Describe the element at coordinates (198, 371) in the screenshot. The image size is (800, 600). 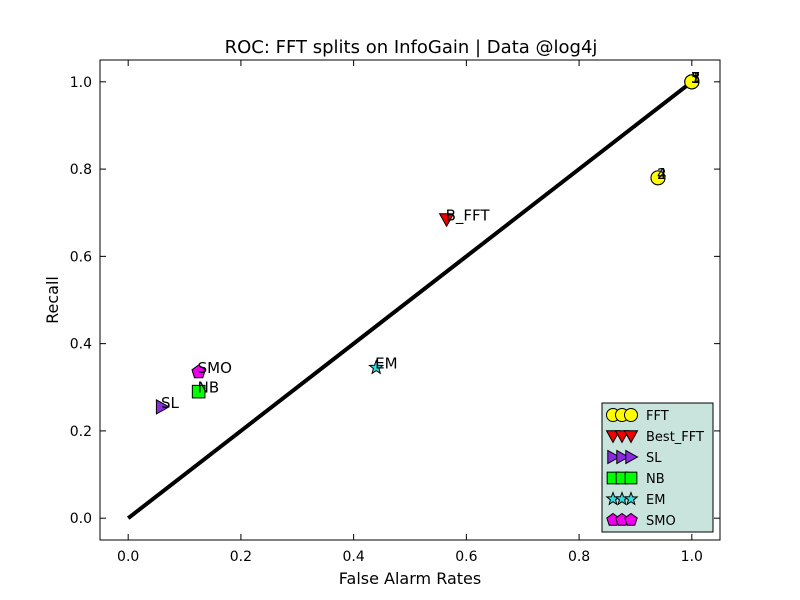
I see `point-smo` at that location.